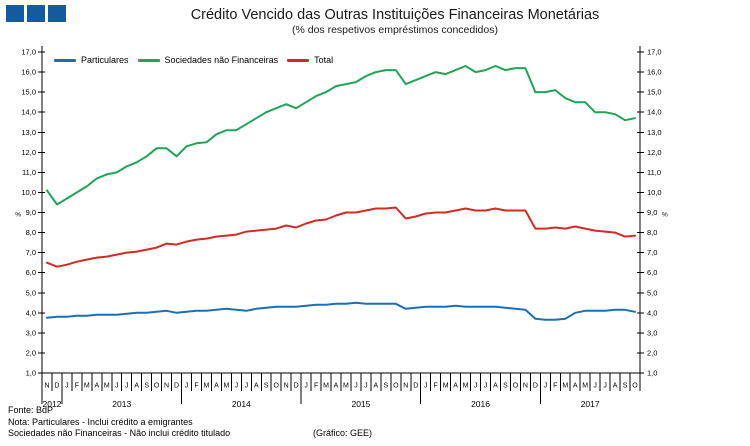  I want to click on series-line-total, so click(341, 237).